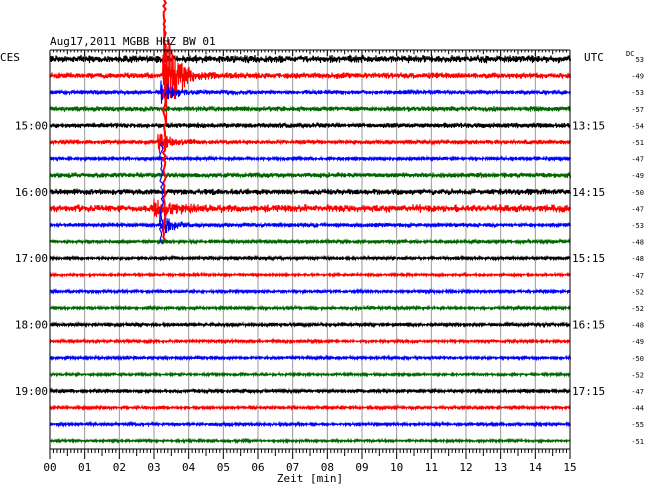 The height and width of the screenshot is (494, 650). I want to click on spike-line, so click(164, 120).